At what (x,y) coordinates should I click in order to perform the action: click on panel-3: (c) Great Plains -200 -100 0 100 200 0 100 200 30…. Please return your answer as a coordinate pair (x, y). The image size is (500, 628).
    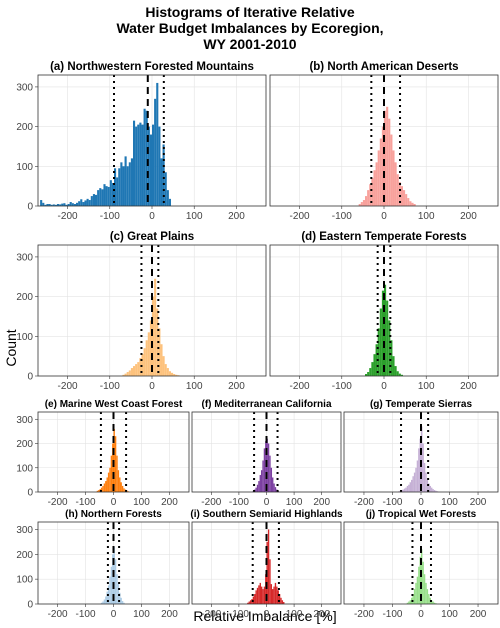
    Looking at the image, I should click on (141, 311).